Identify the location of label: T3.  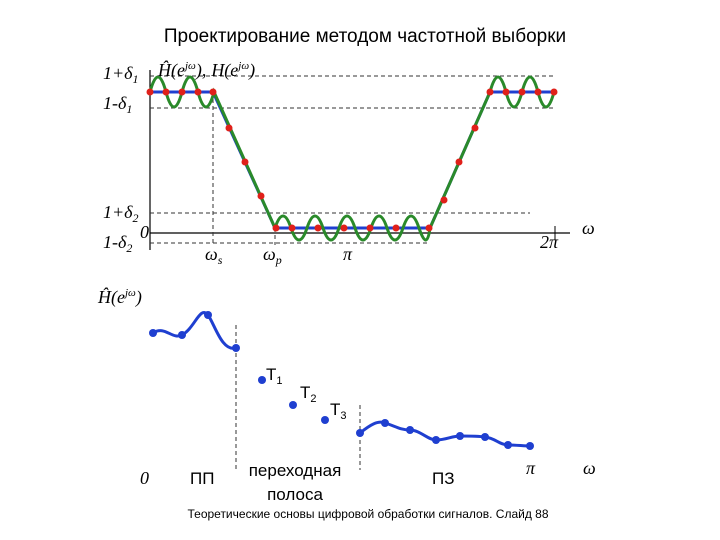
(338, 411).